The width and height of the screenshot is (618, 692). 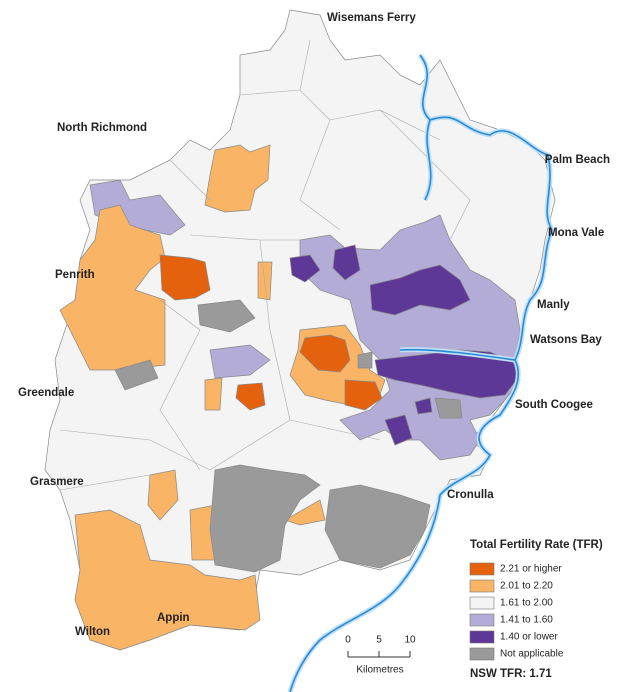 I want to click on place-label: North Richmond, so click(x=102, y=128).